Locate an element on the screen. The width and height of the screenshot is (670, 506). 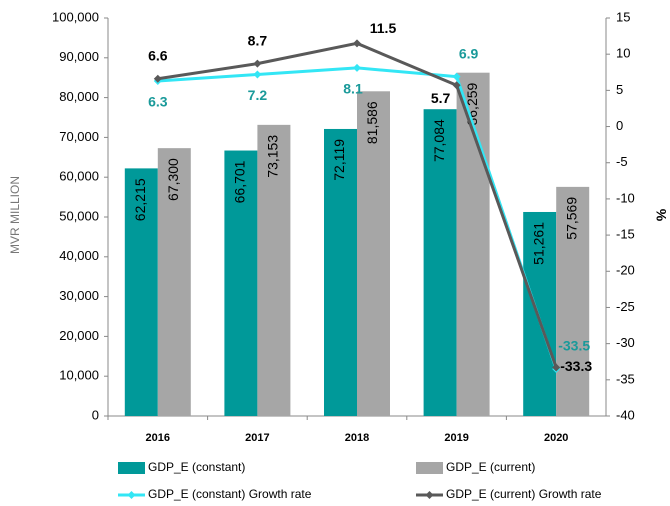
y2-axis-title: % is located at coordinates (661, 215).